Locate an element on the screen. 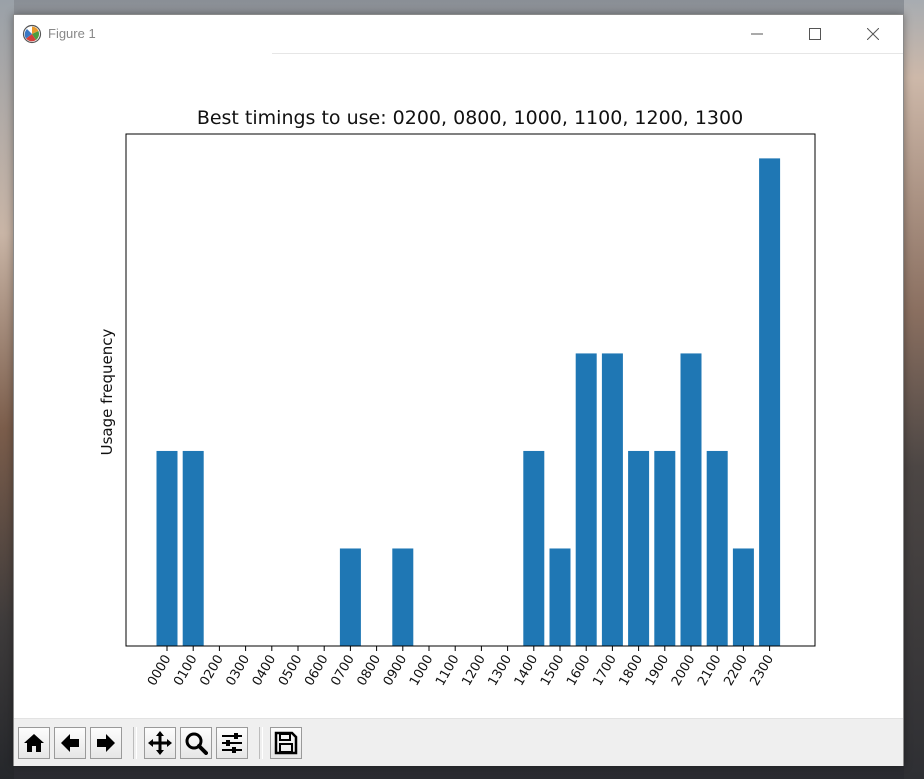 Image resolution: width=924 pixels, height=779 pixels. home-button is located at coordinates (34, 743).